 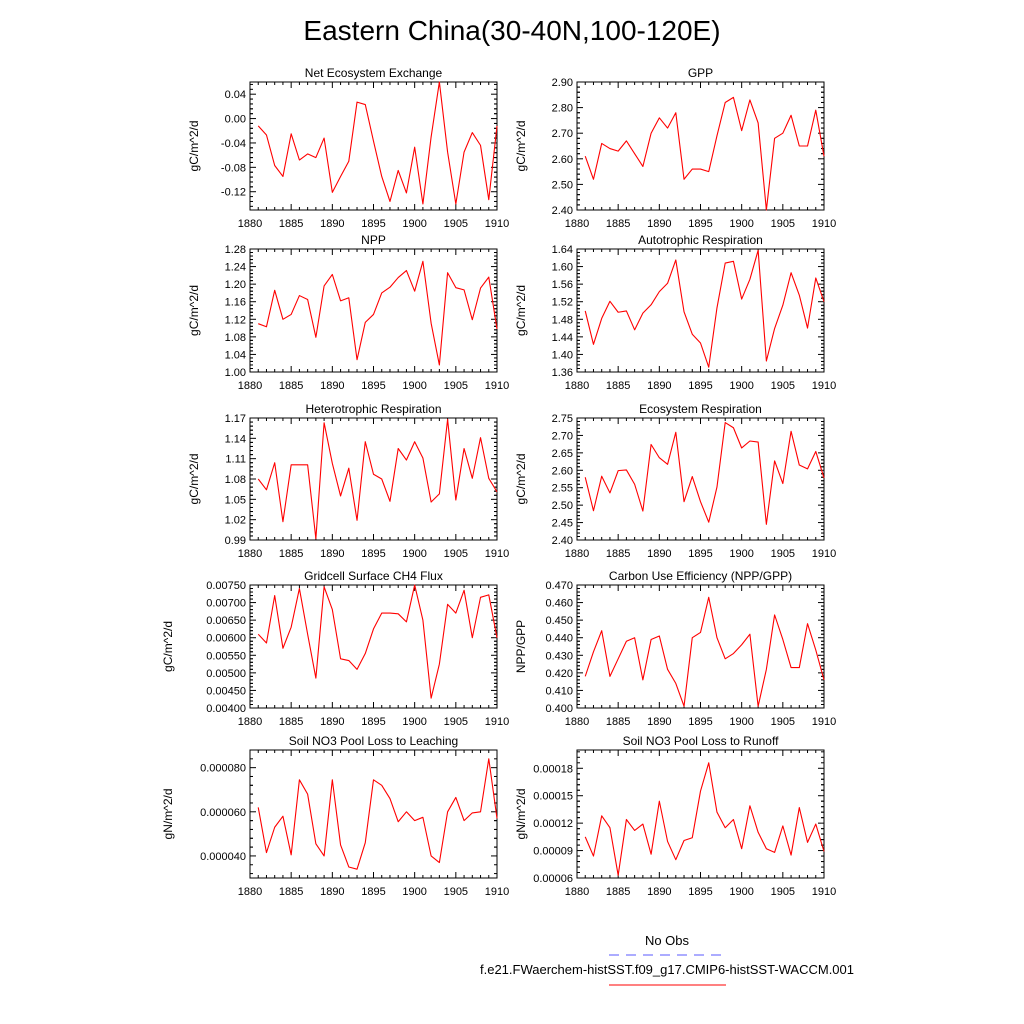 I want to click on chart-8-xtick-label: 1905, so click(x=783, y=722).